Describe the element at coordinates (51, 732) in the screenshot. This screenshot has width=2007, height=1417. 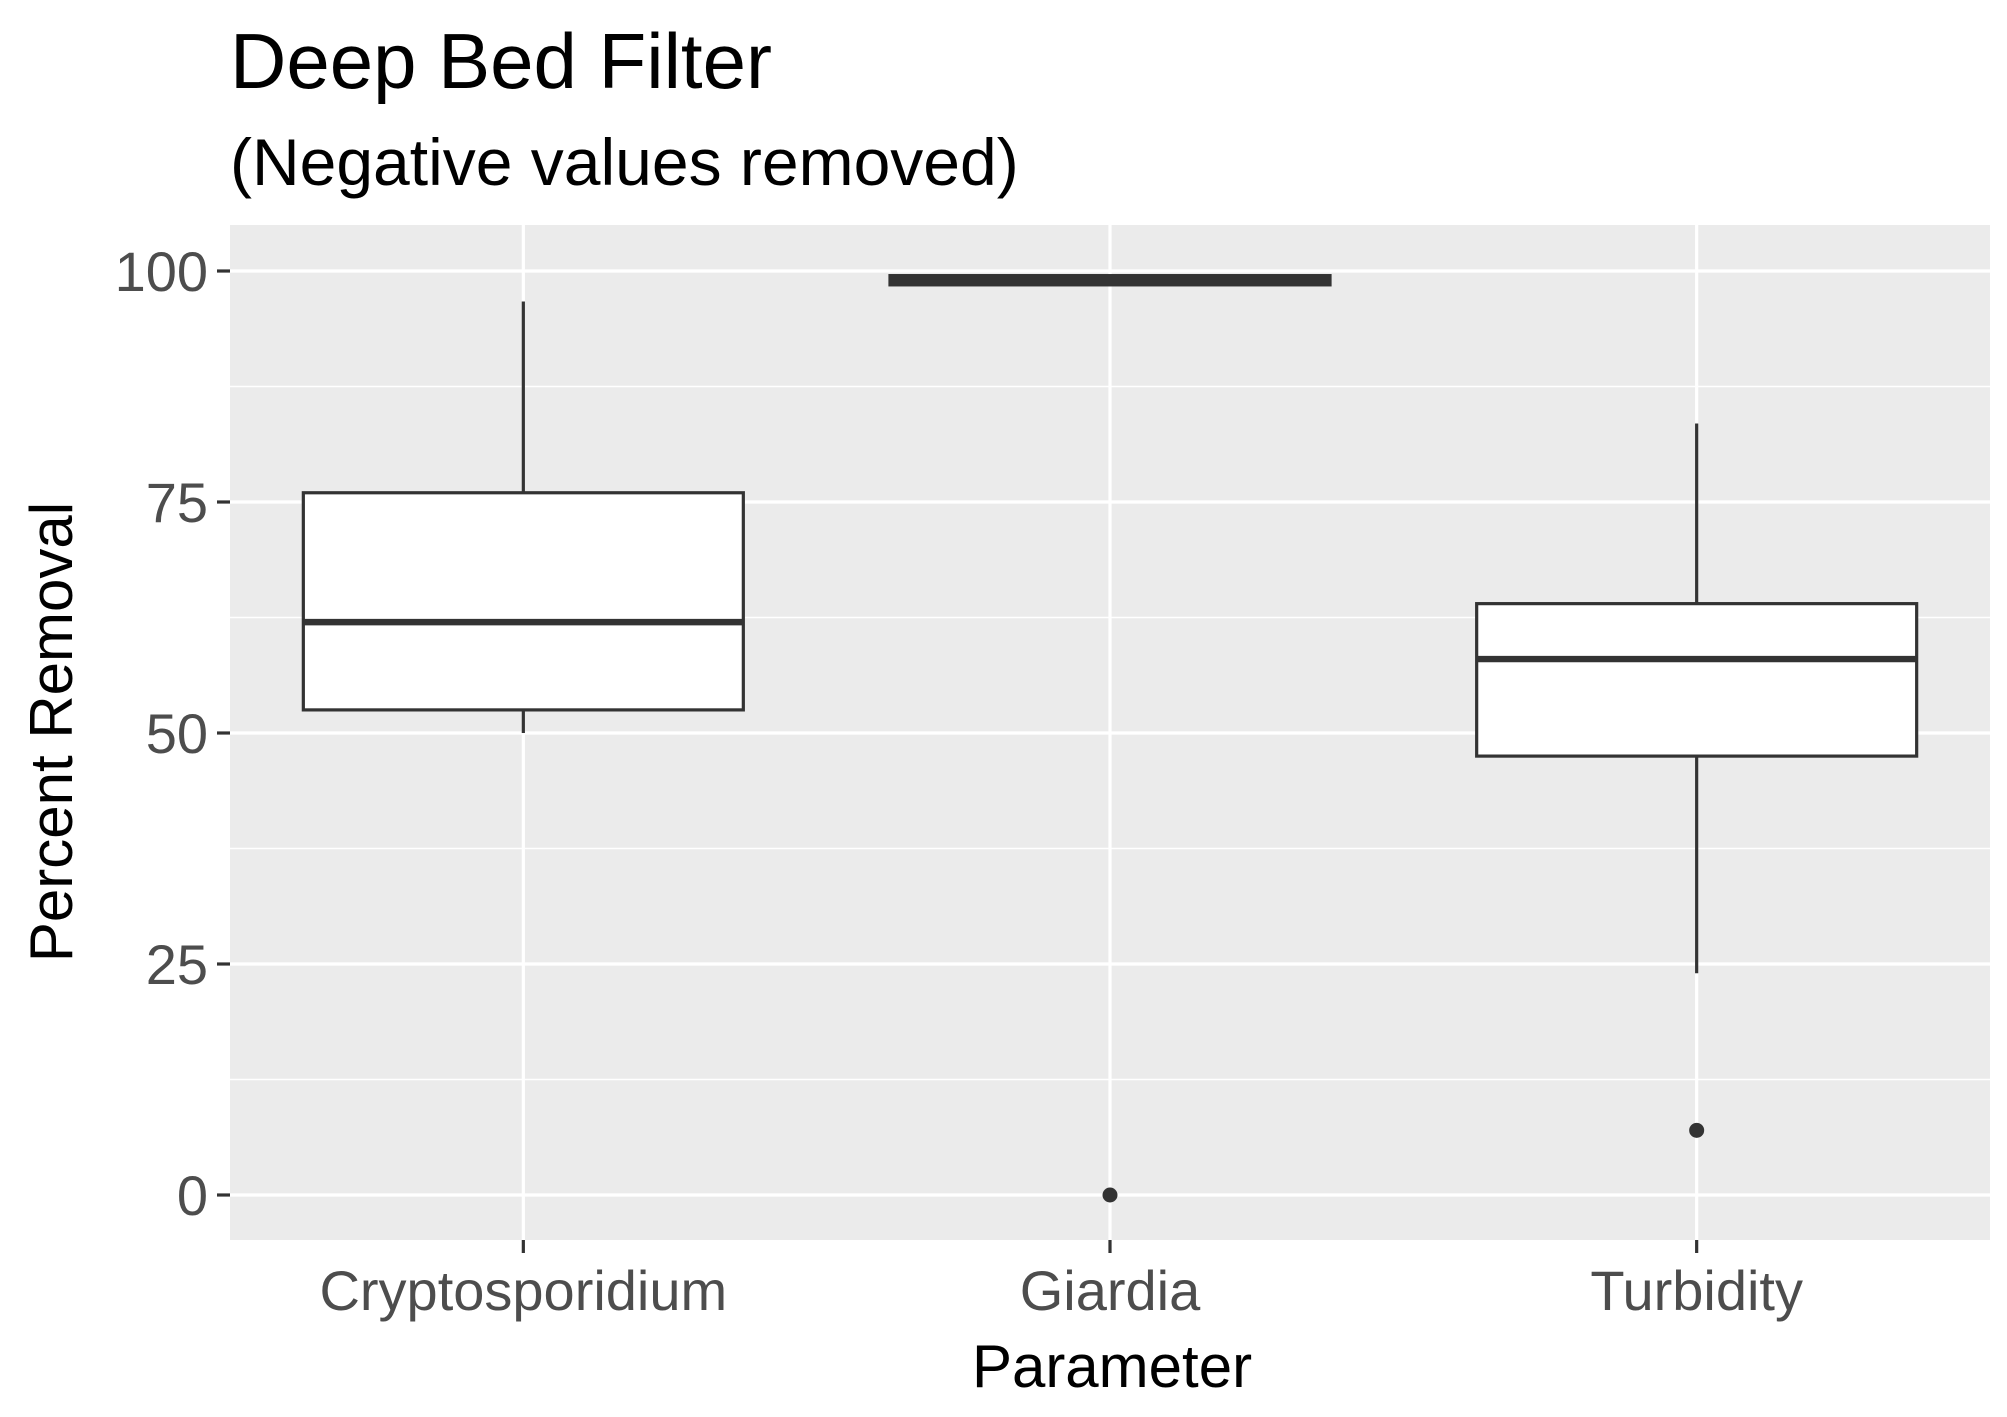
I see `y-axis-title: Percent Removal` at that location.